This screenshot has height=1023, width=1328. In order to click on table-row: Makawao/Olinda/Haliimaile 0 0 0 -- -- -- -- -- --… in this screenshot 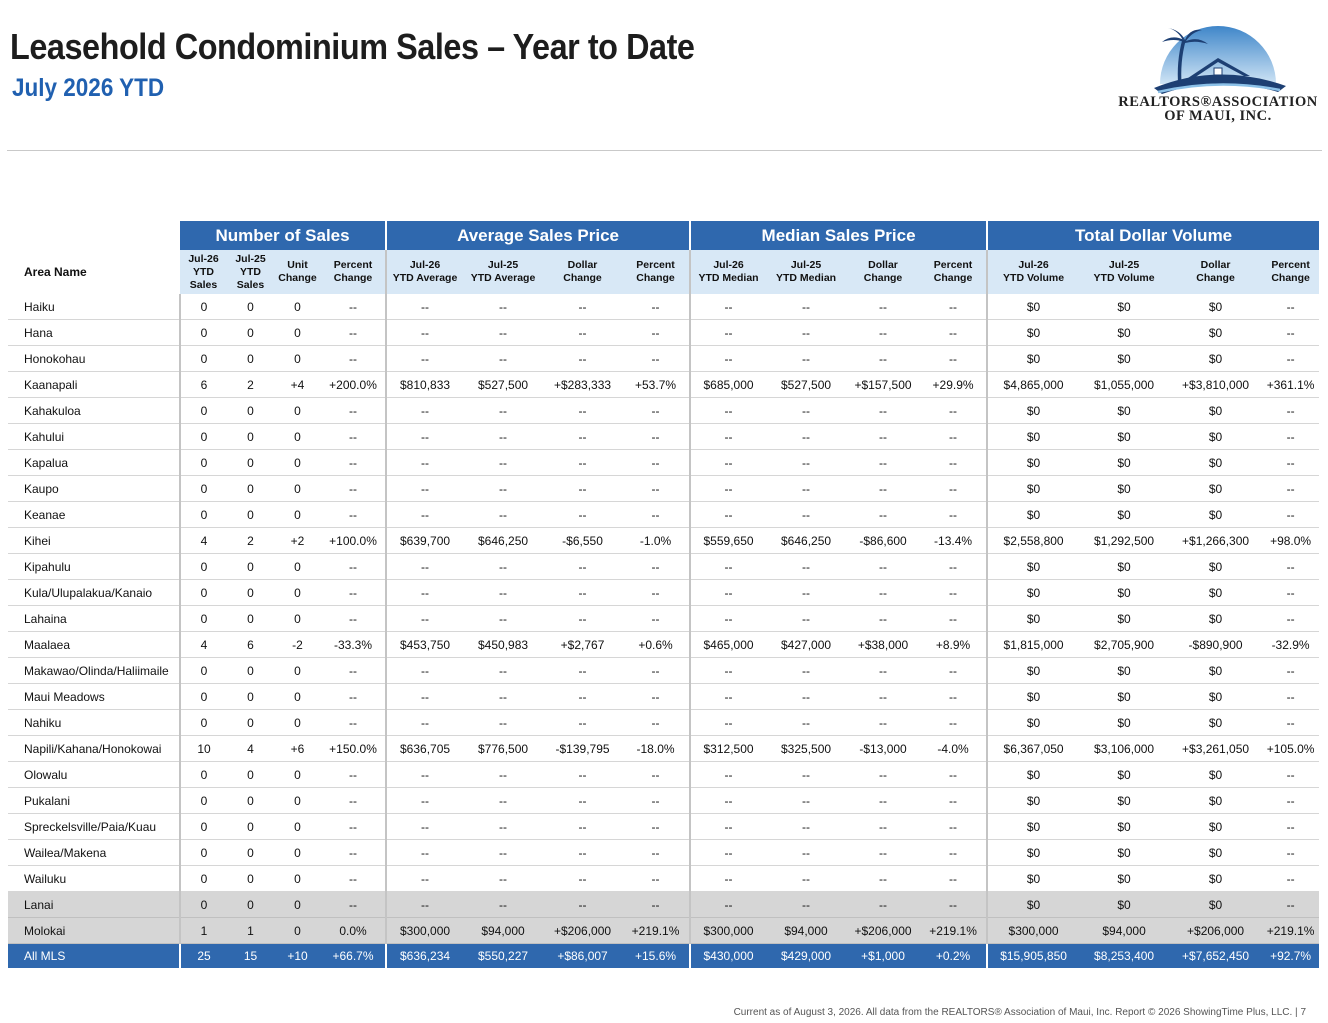, I will do `click(664, 670)`.